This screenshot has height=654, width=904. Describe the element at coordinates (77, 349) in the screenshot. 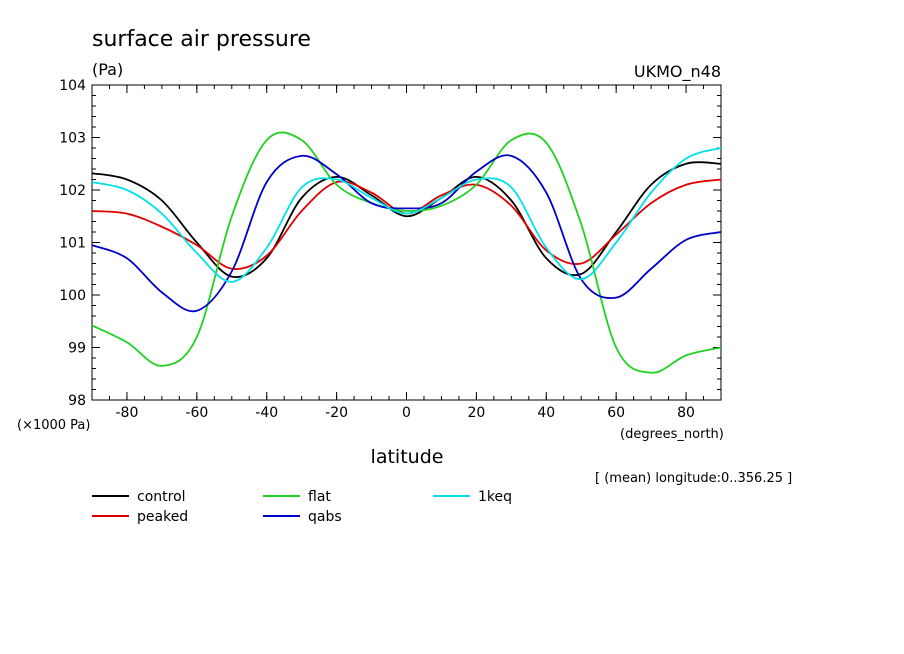

I see `y-tick-label: 99` at that location.